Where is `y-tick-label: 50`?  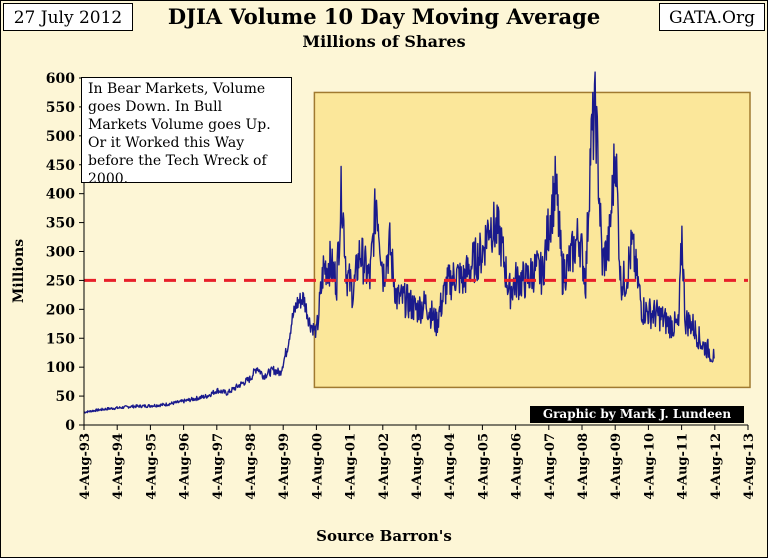 y-tick-label: 50 is located at coordinates (66, 397).